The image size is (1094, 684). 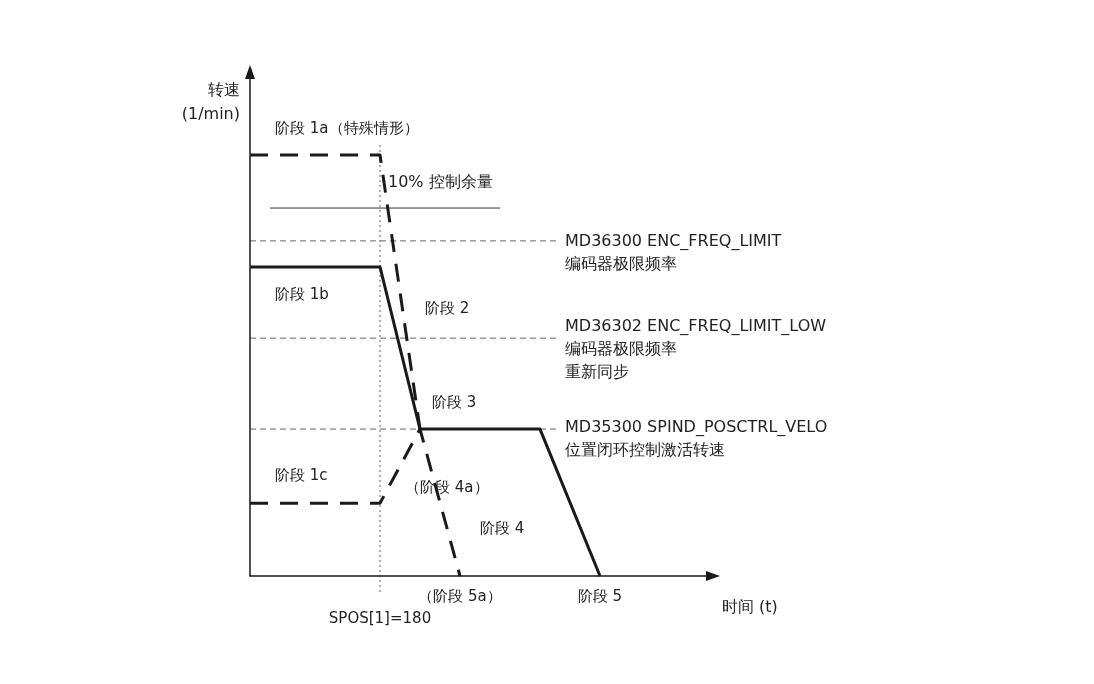 I want to click on ref-line-label: MD36302 ENC_FREQ_LIMIT_LOW 编码器极限频率重新同步, so click(x=696, y=349).